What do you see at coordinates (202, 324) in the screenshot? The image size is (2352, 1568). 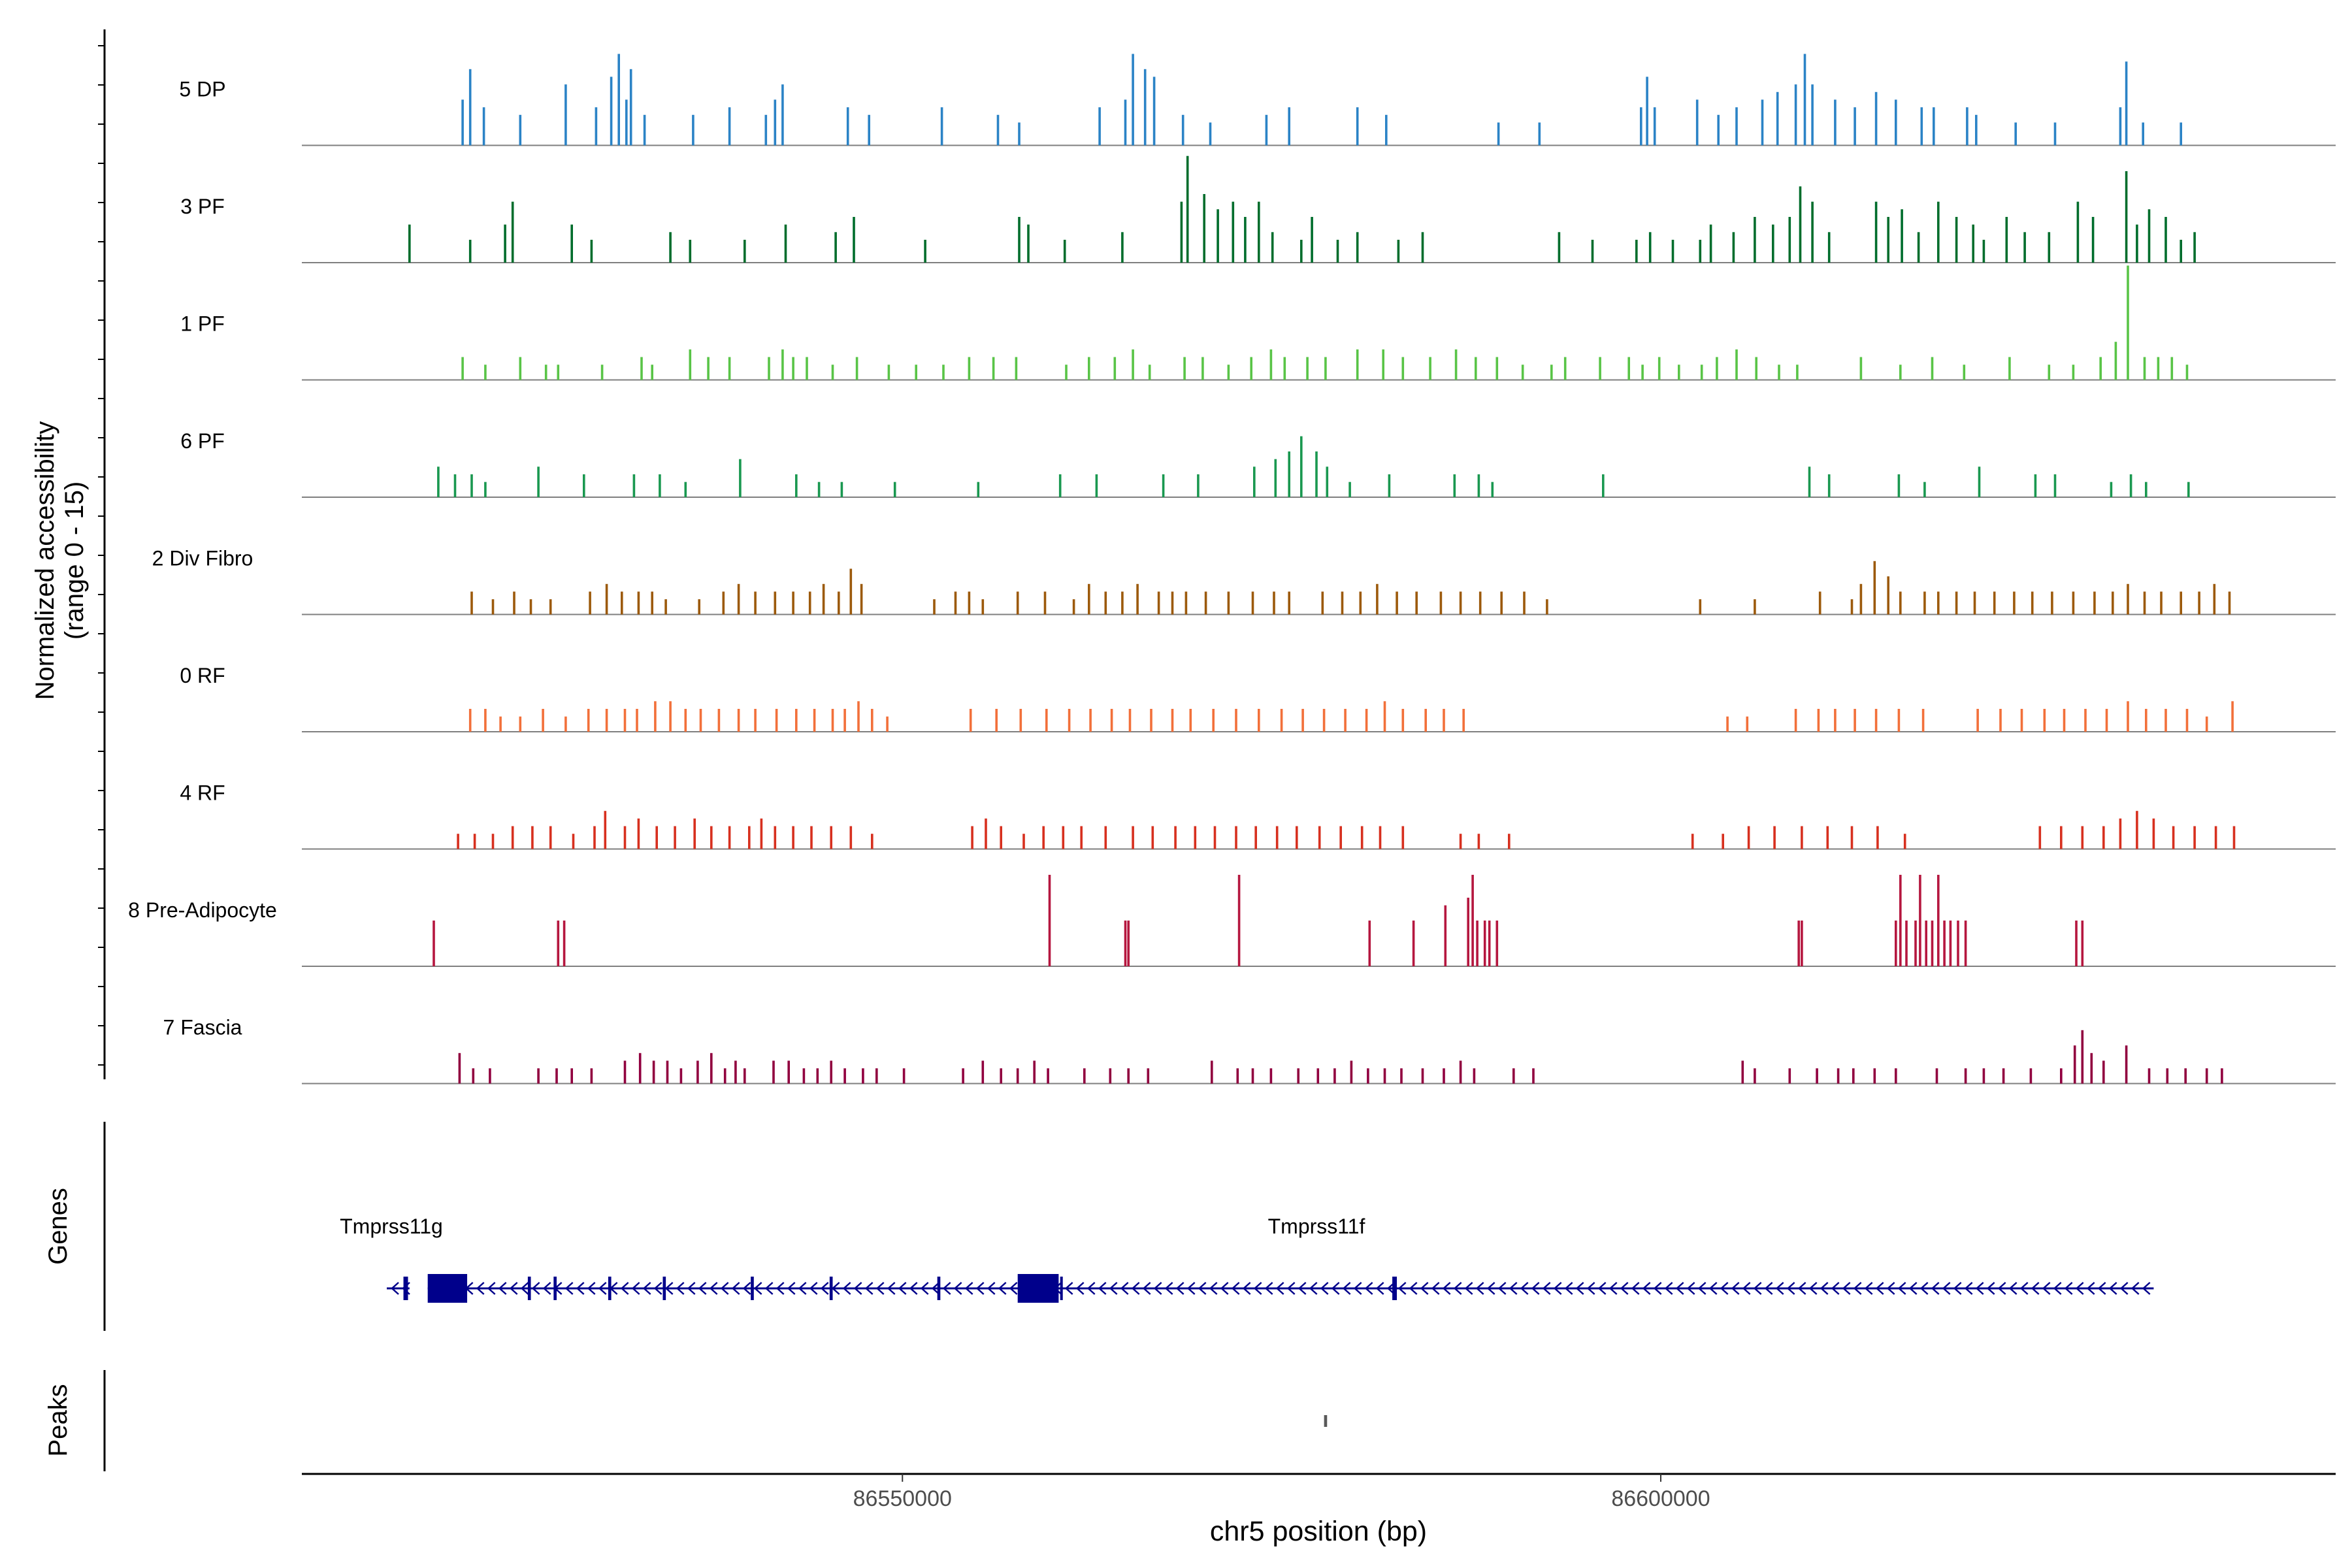 I see `track-label: 1 PF` at bounding box center [202, 324].